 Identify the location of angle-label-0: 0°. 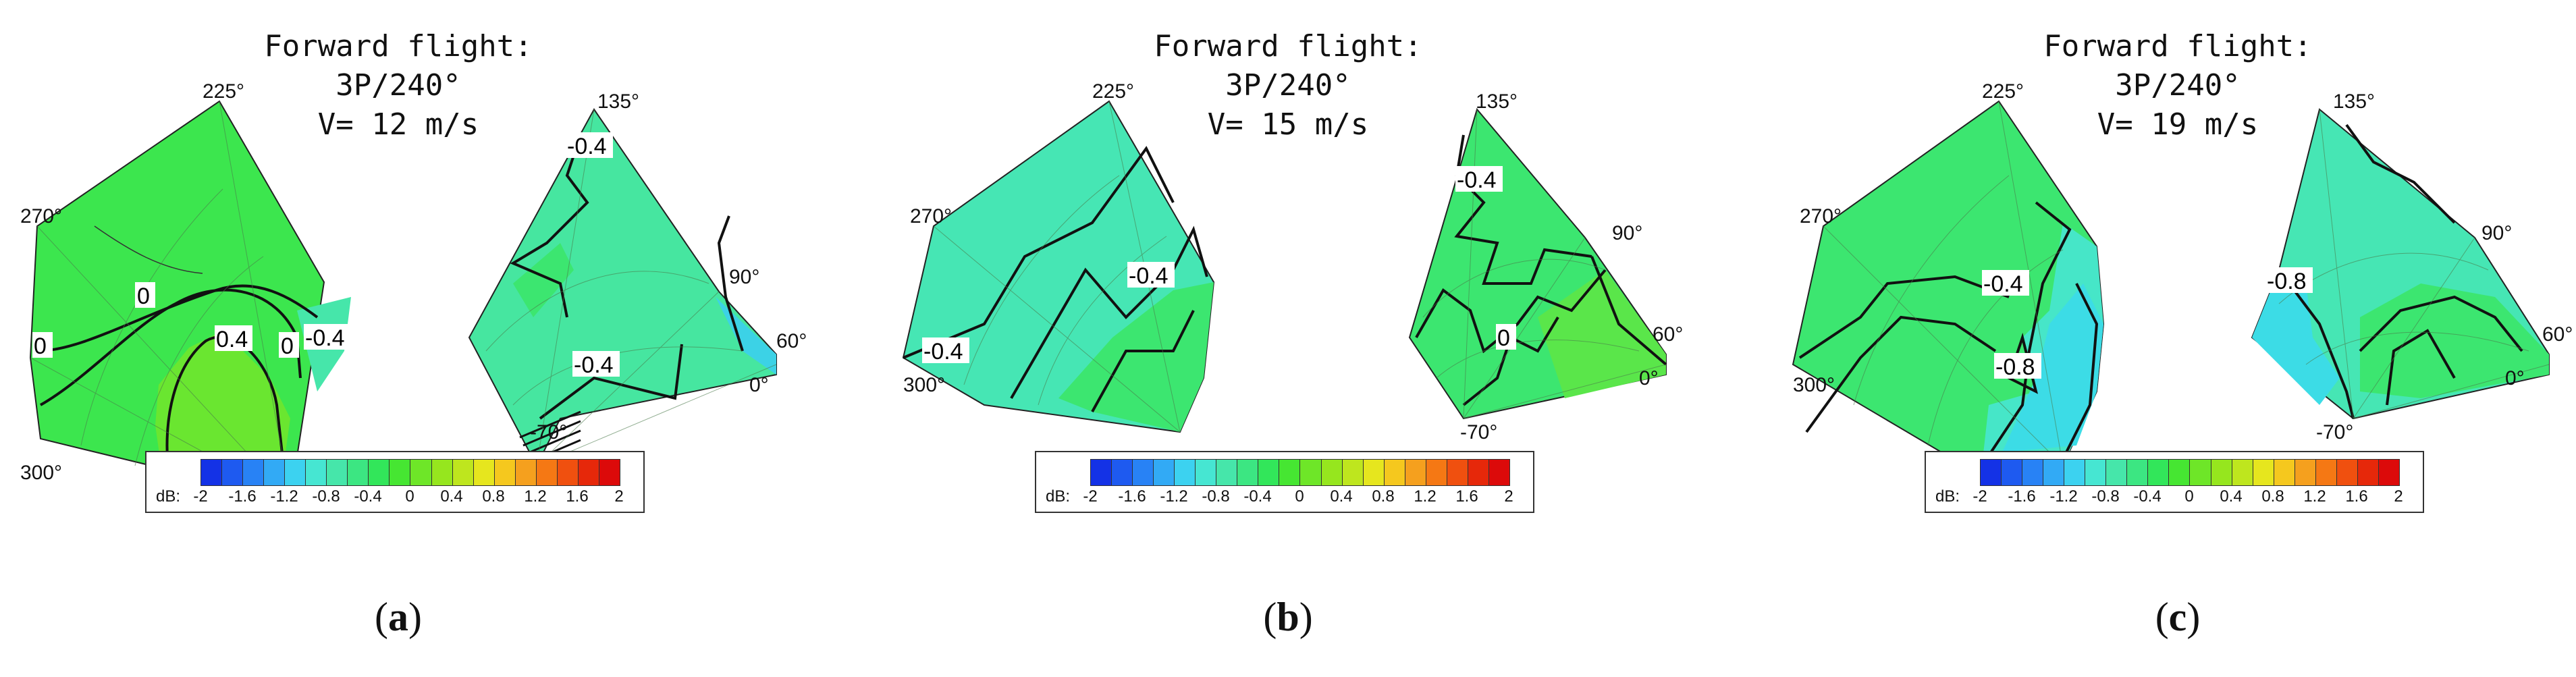
(759, 385).